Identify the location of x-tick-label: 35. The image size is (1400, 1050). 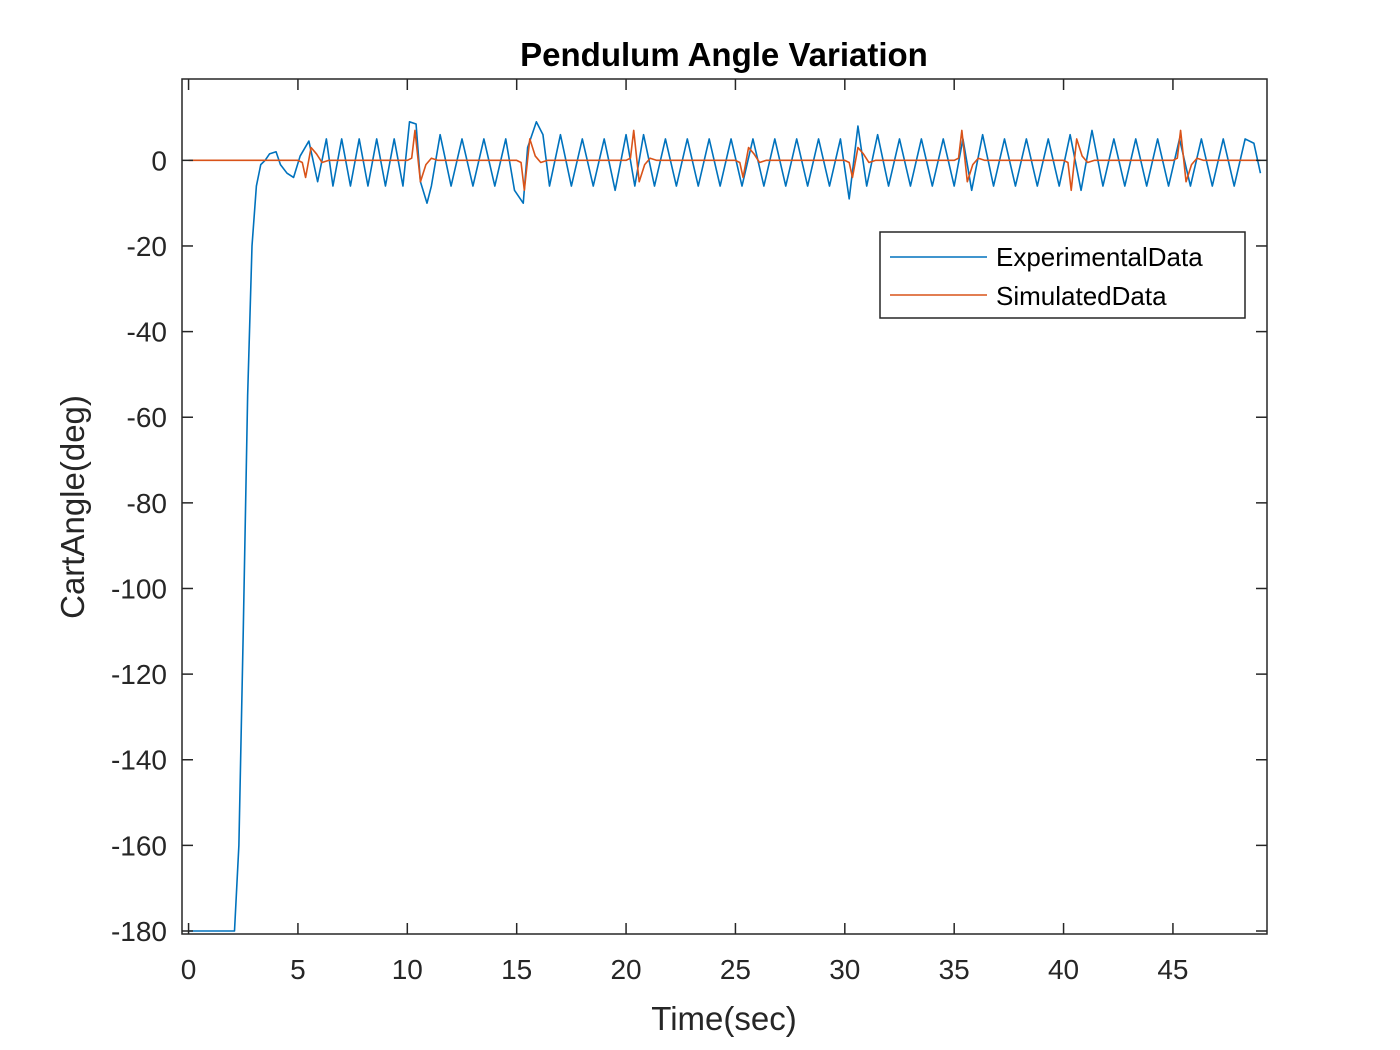
(954, 969).